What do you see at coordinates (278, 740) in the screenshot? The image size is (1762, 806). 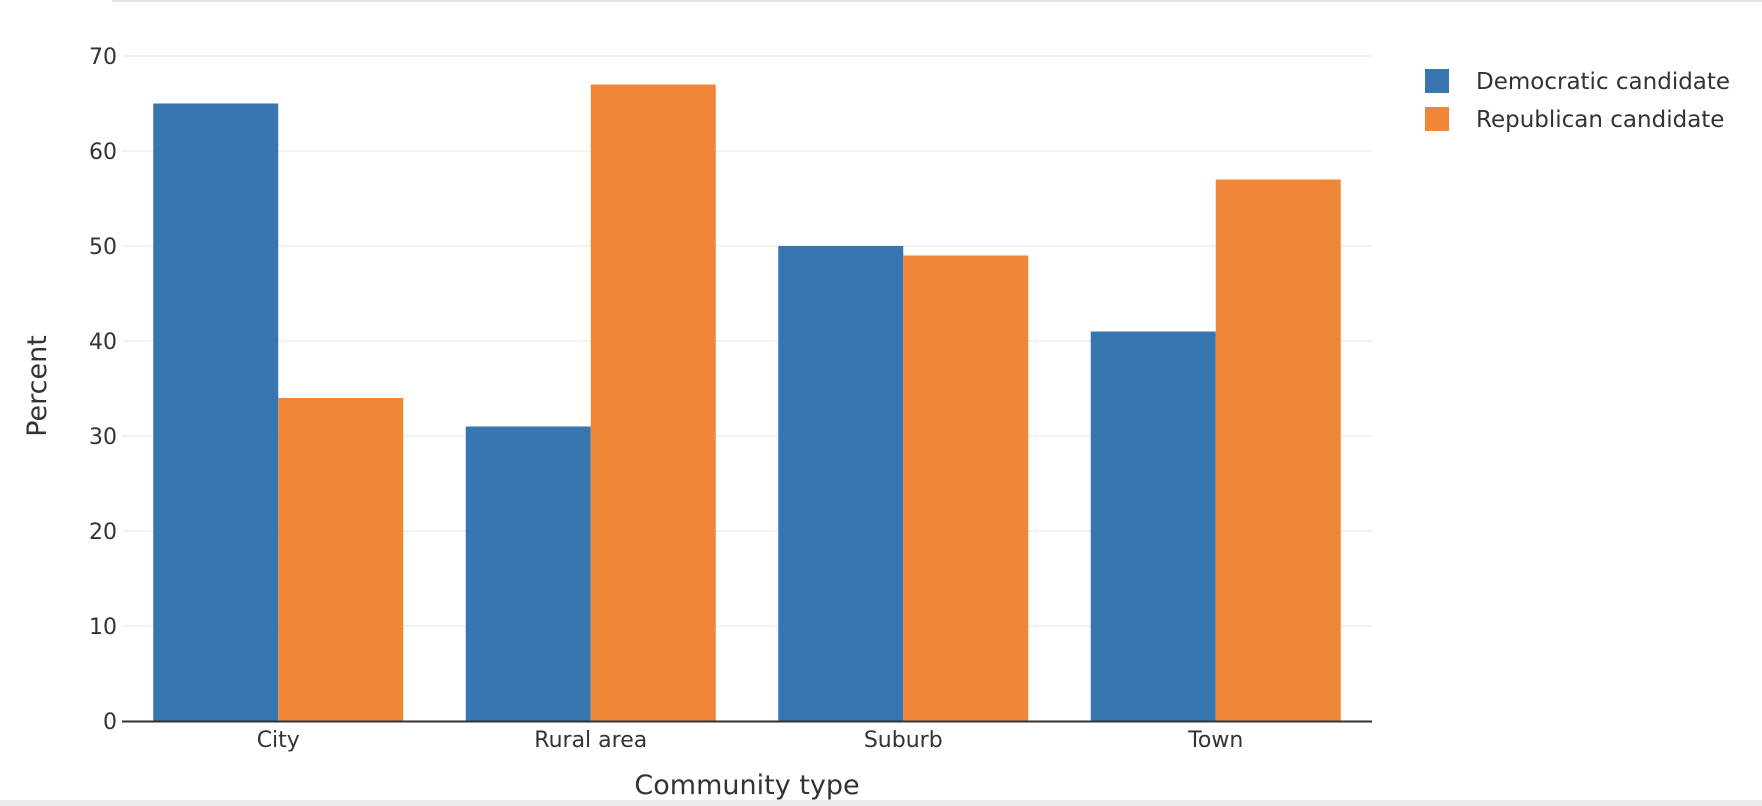 I see `x-tick-label: City` at bounding box center [278, 740].